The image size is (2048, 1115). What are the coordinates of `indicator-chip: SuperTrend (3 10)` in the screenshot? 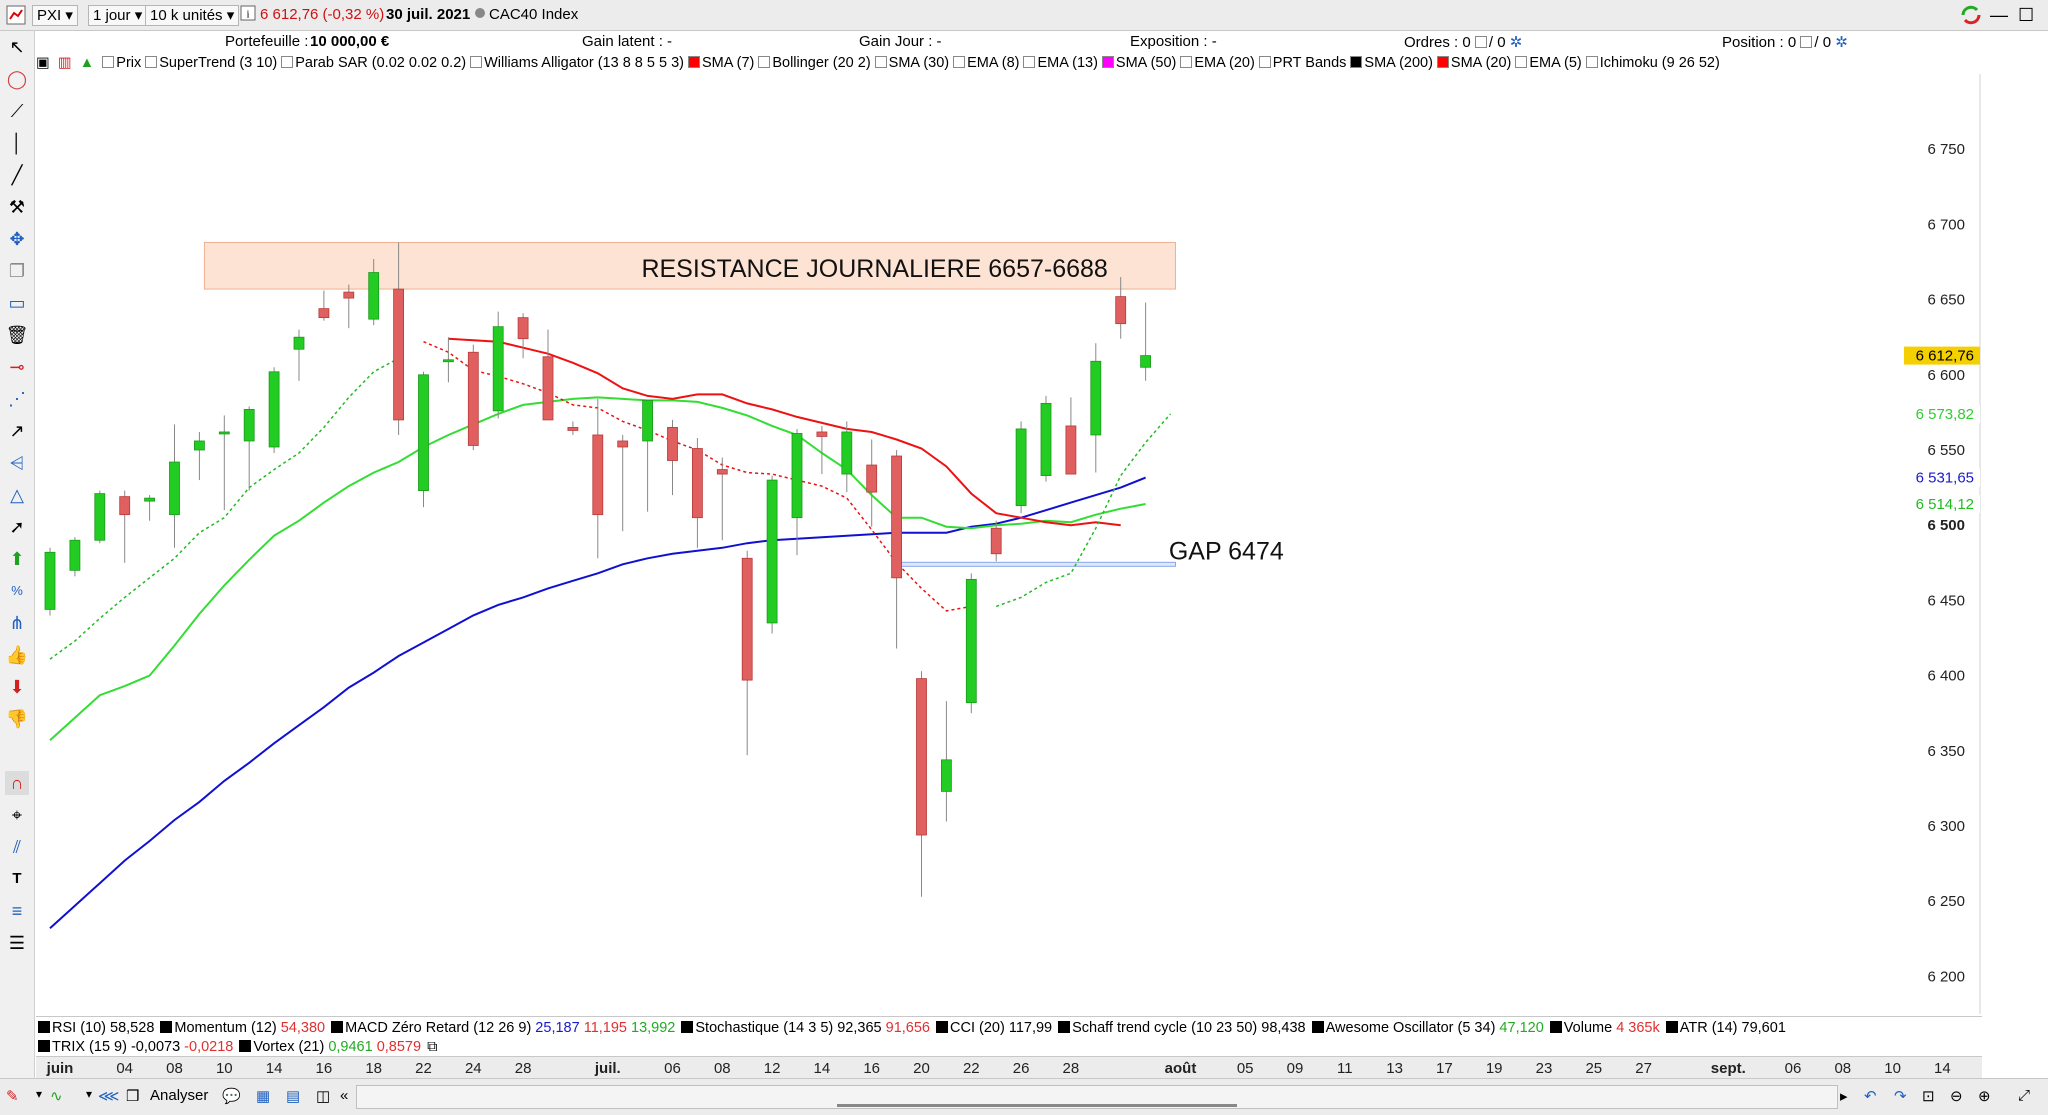 It's located at (211, 63).